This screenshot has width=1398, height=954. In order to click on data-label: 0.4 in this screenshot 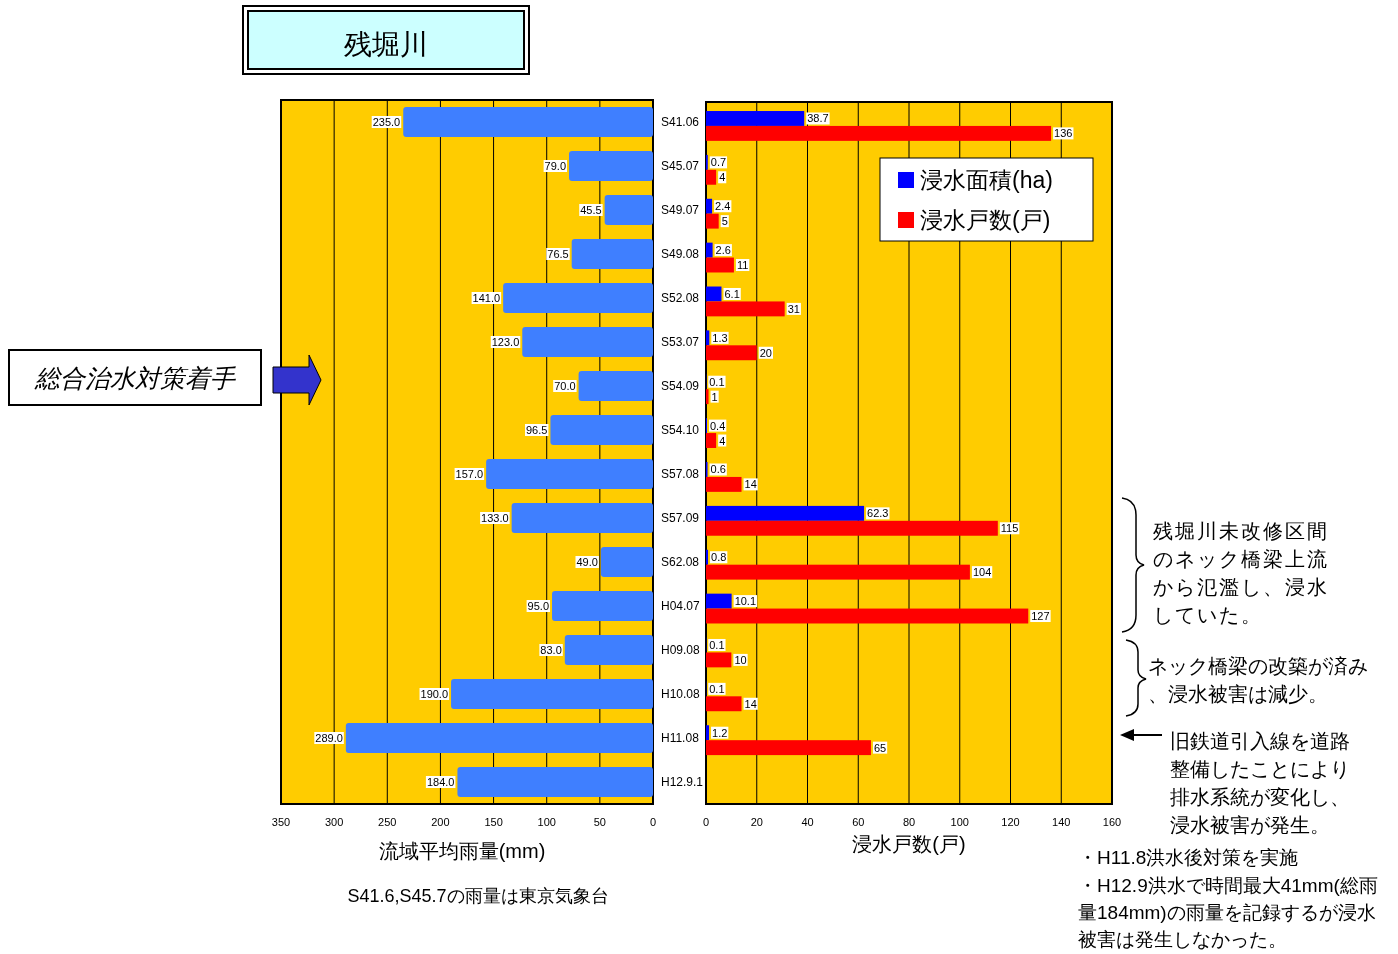, I will do `click(718, 425)`.